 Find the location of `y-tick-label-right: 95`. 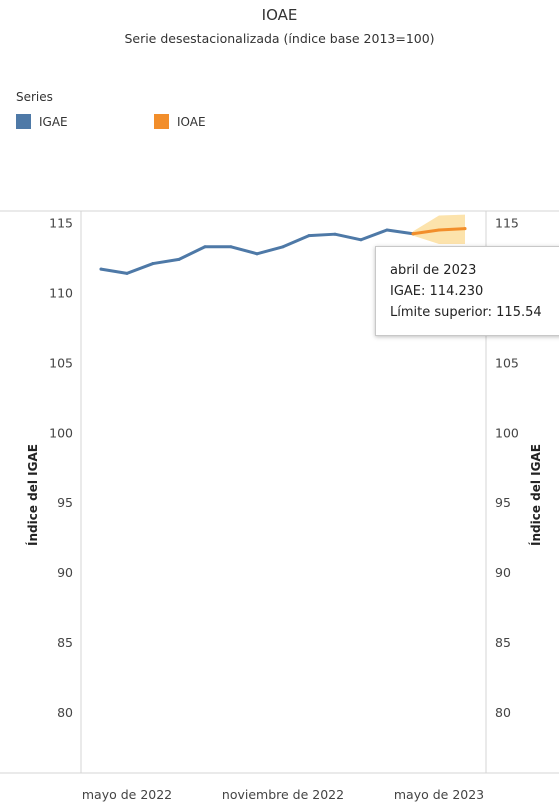

y-tick-label-right: 95 is located at coordinates (503, 502).